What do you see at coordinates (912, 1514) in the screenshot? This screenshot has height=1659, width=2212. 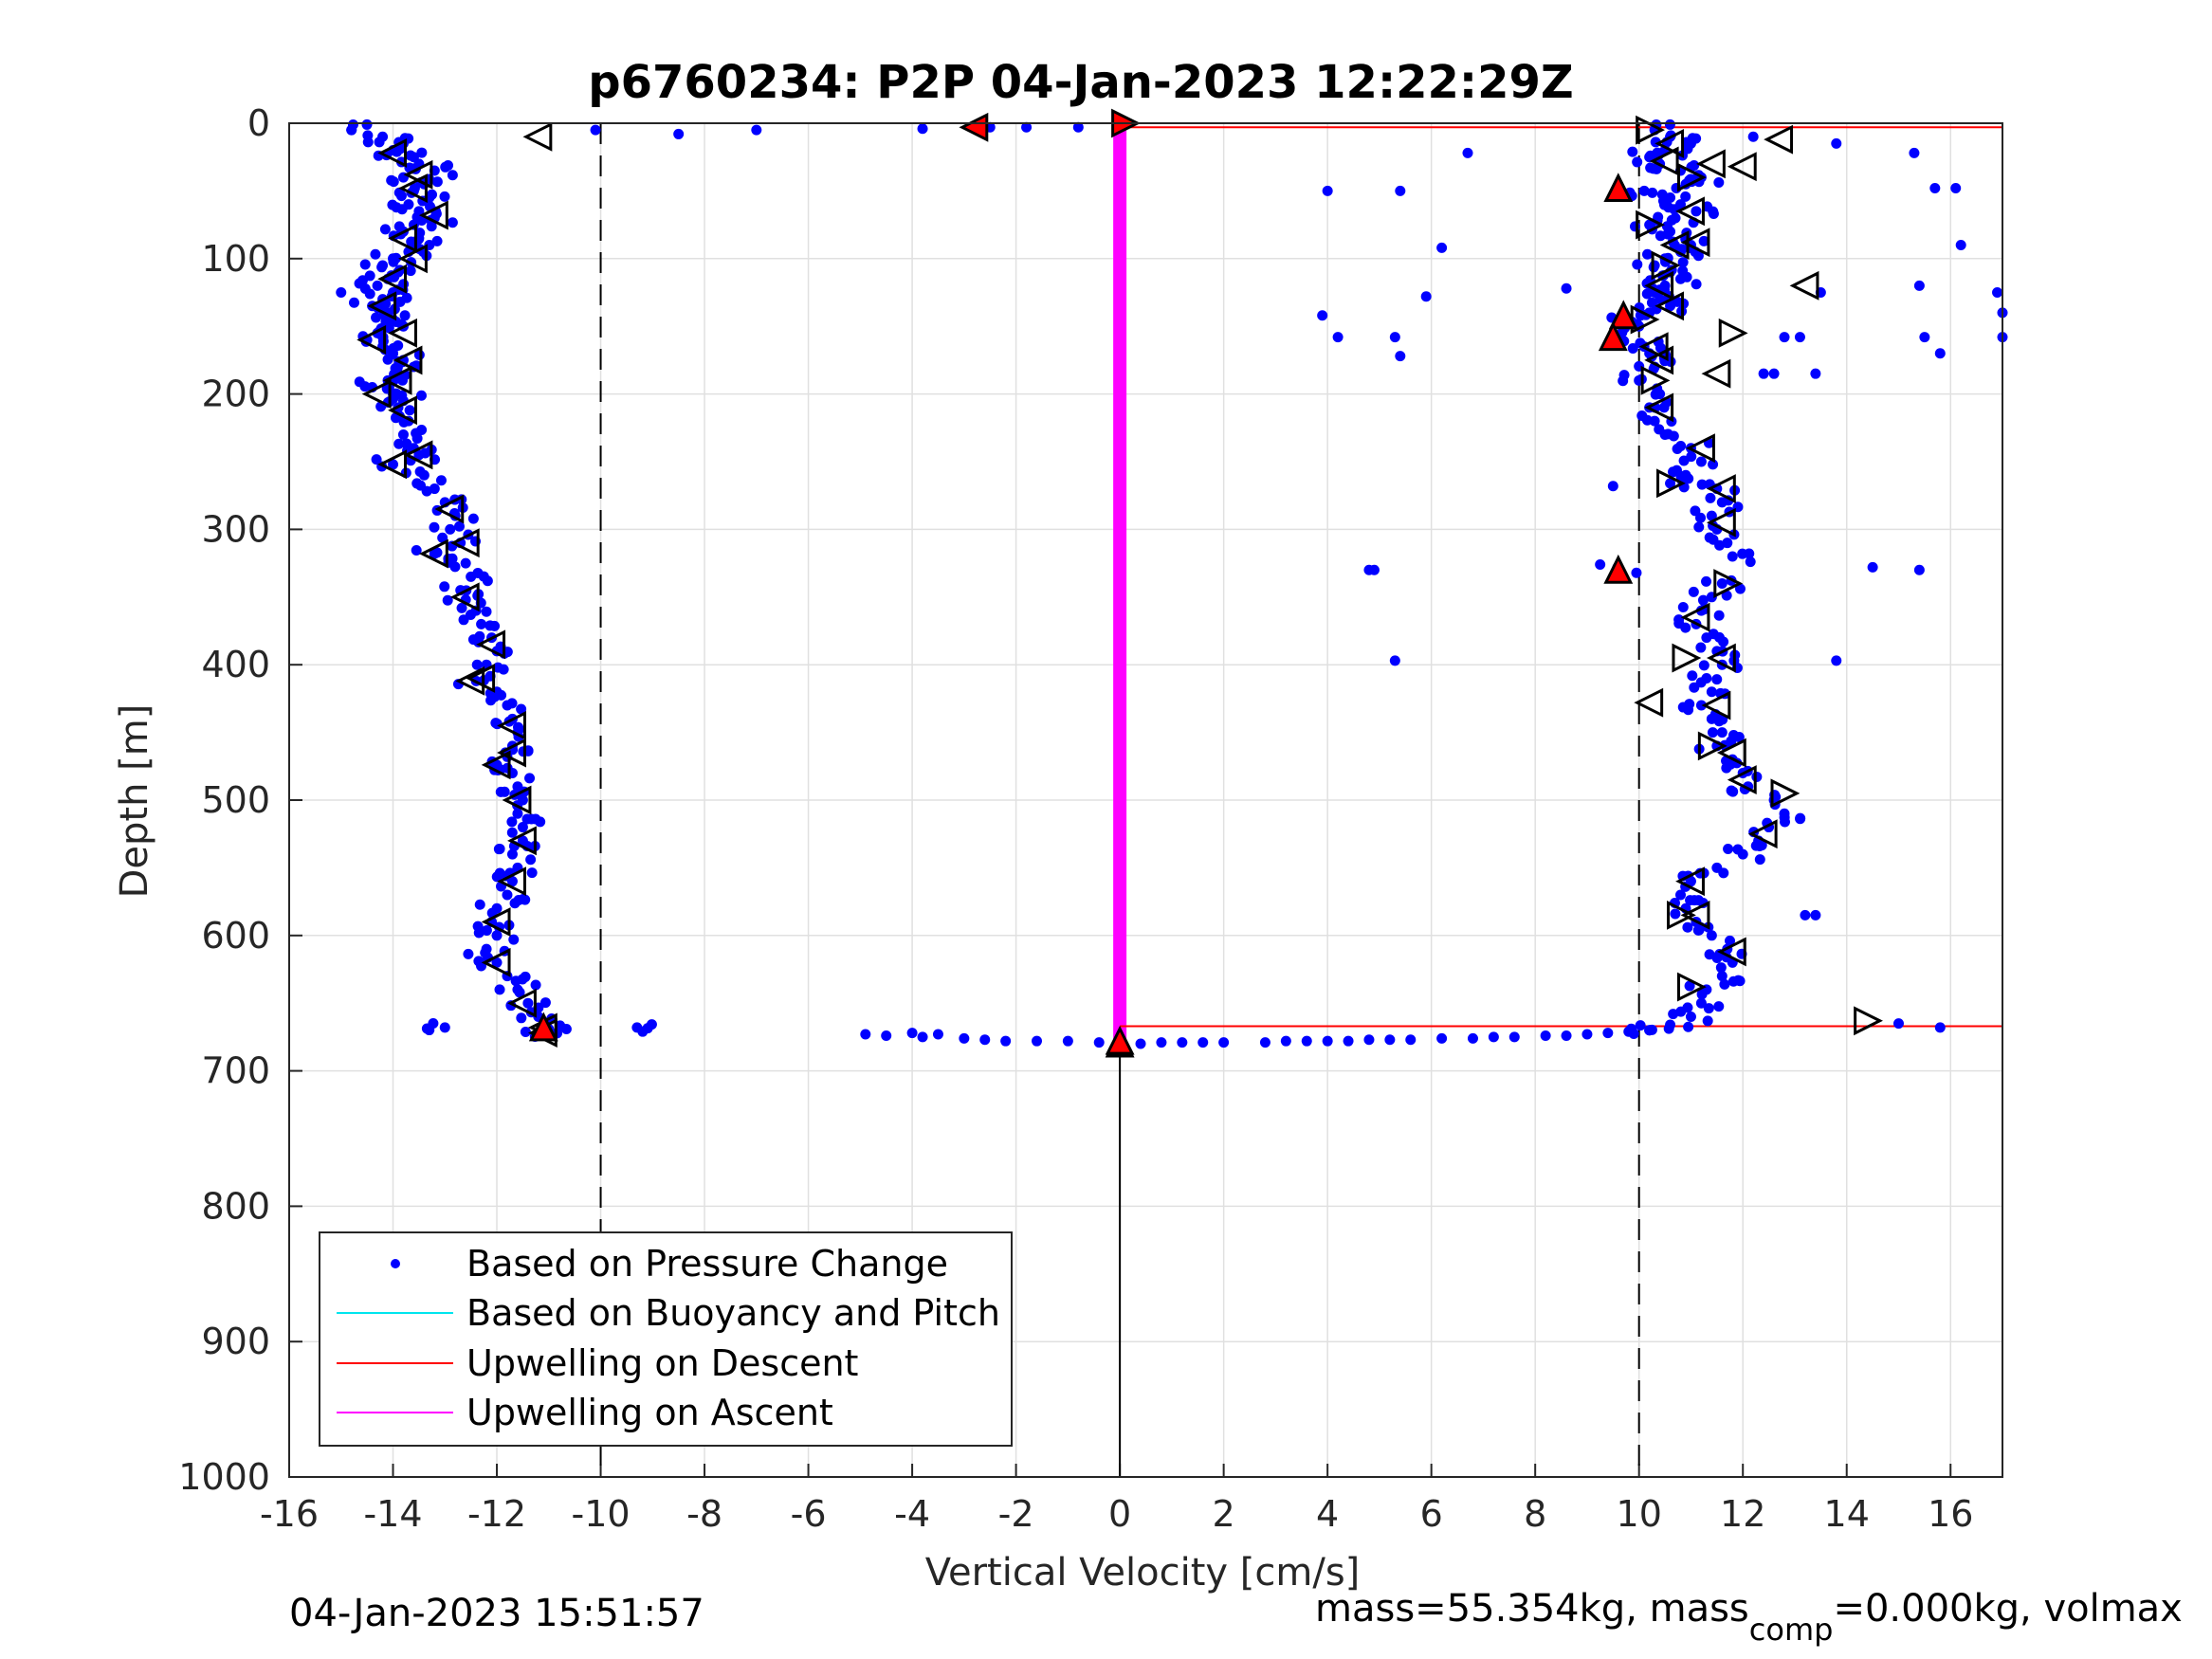 I see `x-tick-label: -4` at bounding box center [912, 1514].